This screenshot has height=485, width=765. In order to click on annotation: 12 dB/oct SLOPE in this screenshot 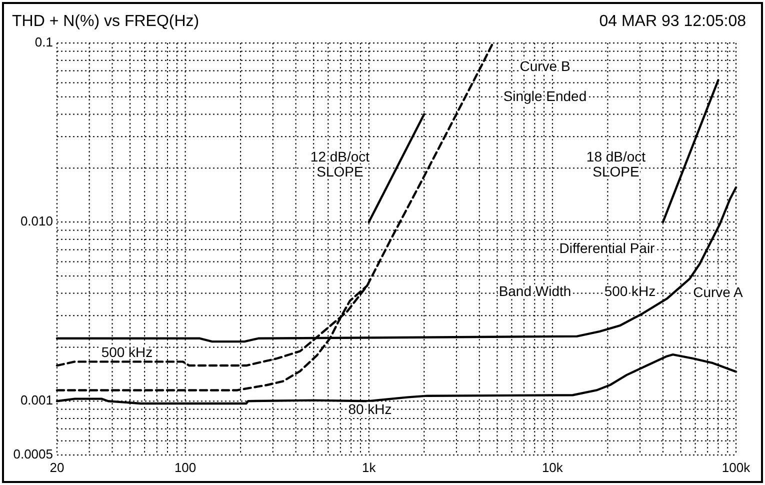, I will do `click(340, 164)`.